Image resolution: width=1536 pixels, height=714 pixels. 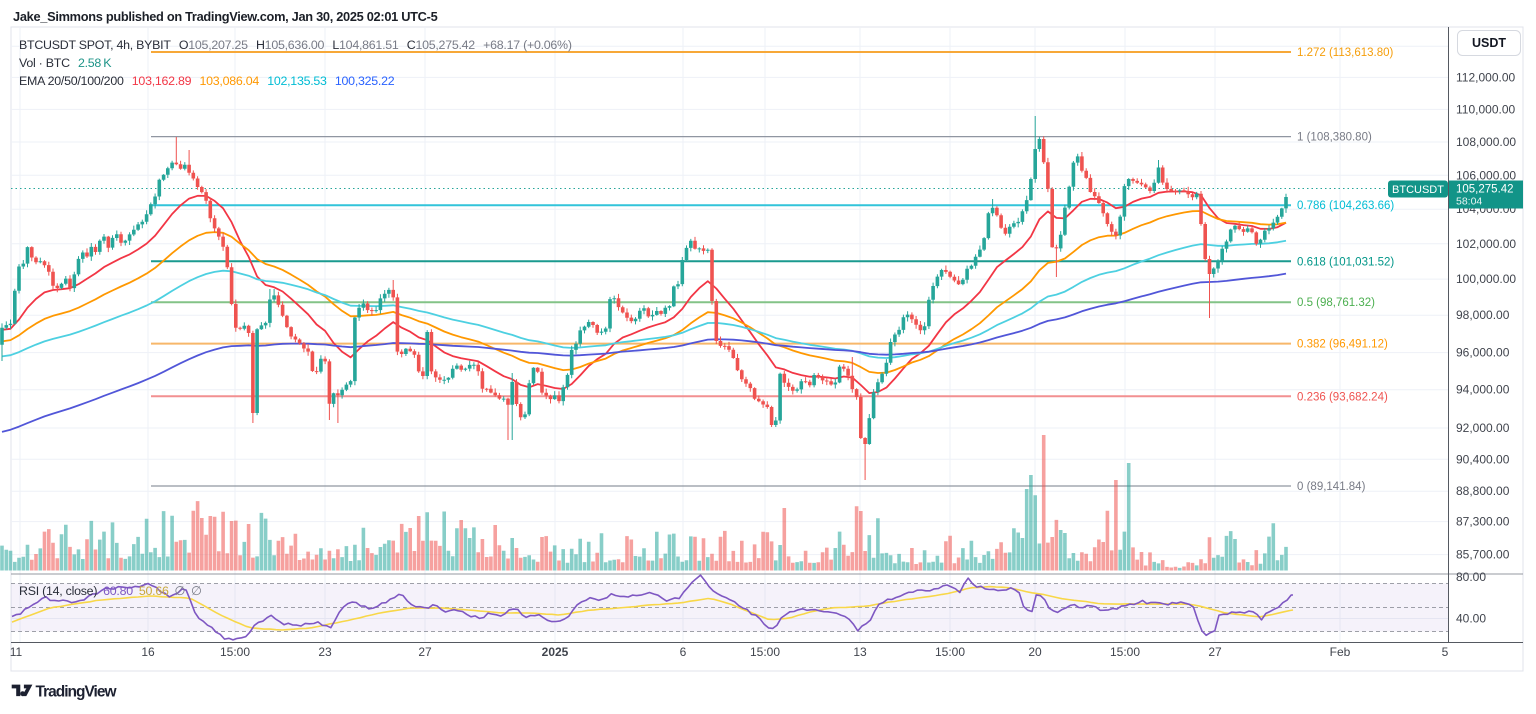 What do you see at coordinates (1486, 244) in the screenshot?
I see `svg-text: 102,000.00` at bounding box center [1486, 244].